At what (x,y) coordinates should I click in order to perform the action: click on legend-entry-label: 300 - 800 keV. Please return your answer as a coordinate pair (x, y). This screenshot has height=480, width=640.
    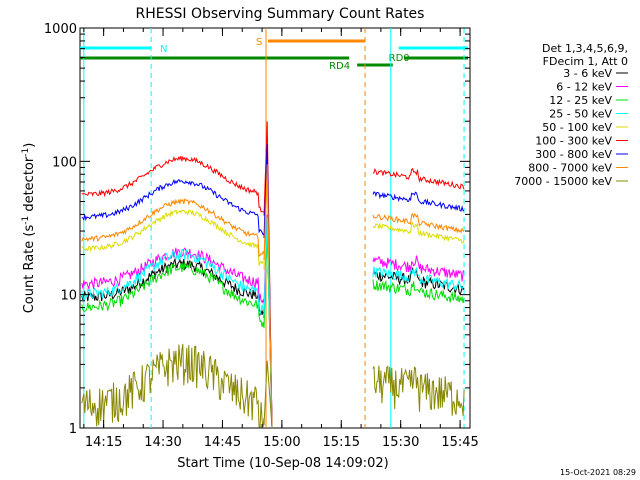
    Looking at the image, I should click on (573, 154).